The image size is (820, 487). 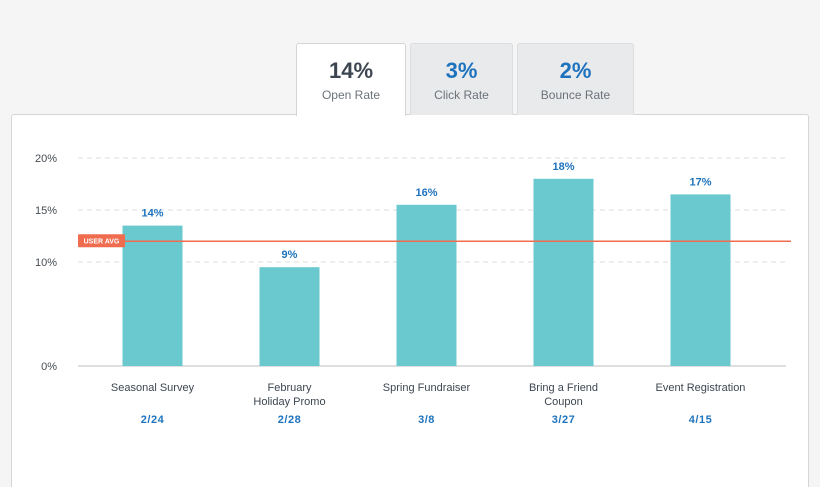 What do you see at coordinates (351, 95) in the screenshot?
I see `open-rate-label: Open Rate` at bounding box center [351, 95].